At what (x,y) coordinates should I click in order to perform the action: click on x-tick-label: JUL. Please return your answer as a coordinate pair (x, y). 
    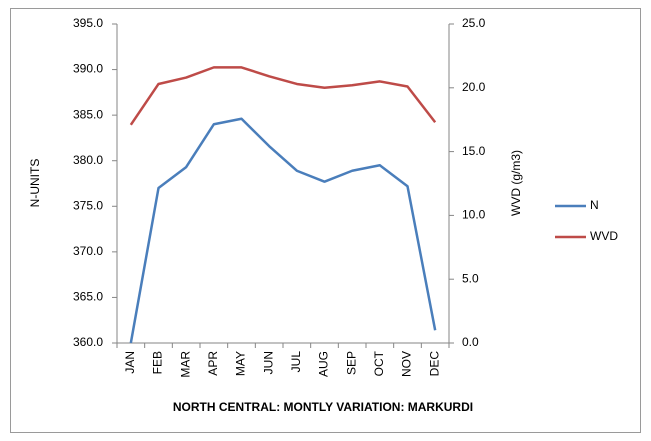
    Looking at the image, I should click on (296, 362).